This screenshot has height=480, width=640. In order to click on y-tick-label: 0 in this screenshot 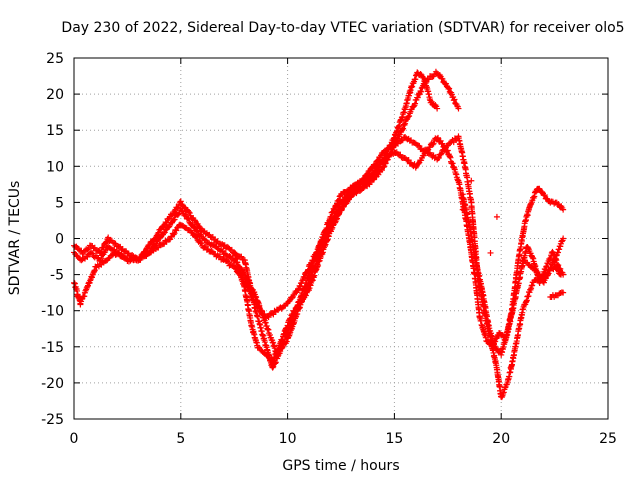, I will do `click(59, 240)`.